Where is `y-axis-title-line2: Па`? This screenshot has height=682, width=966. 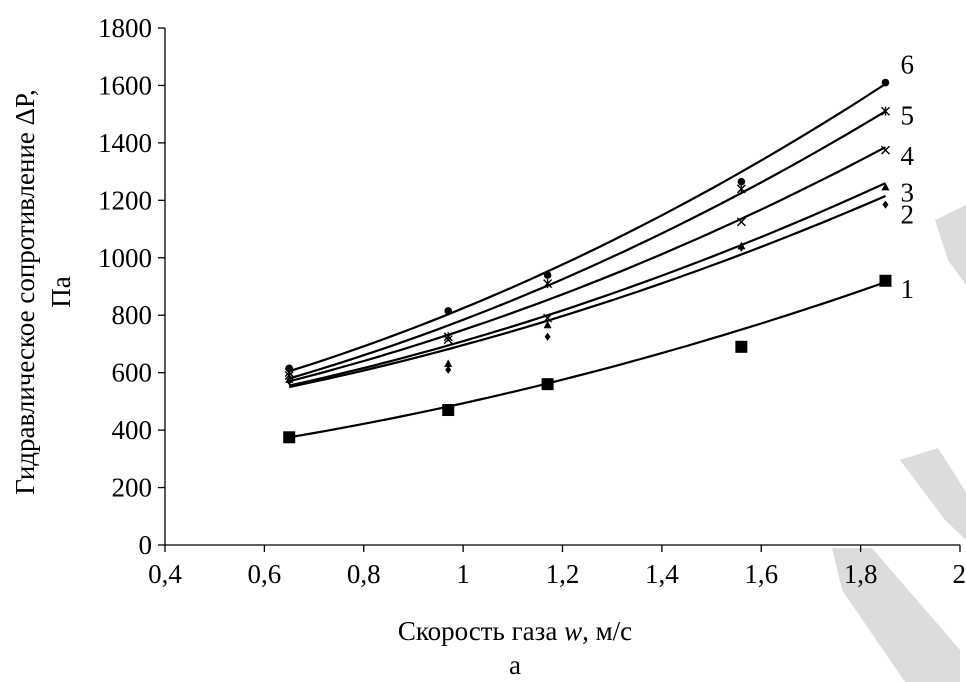 y-axis-title-line2: Па is located at coordinates (61, 291).